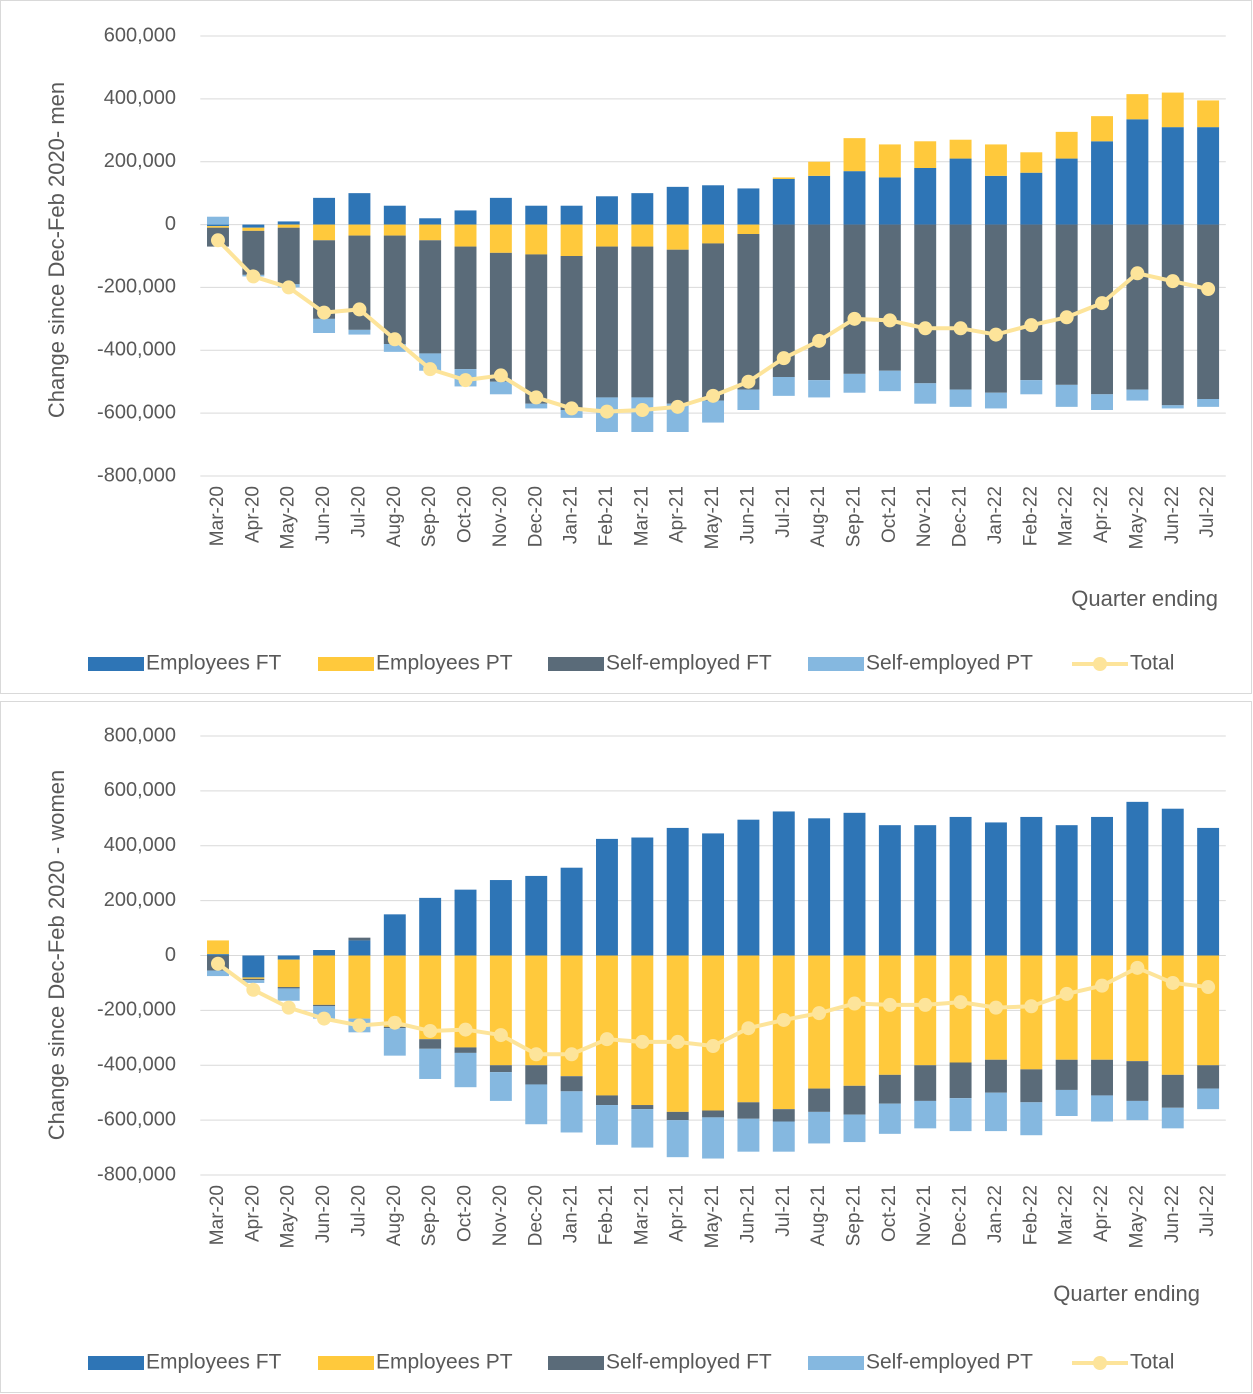 The width and height of the screenshot is (1253, 1394). Describe the element at coordinates (429, 1215) in the screenshot. I see `x-tick-label: Sep-20` at that location.